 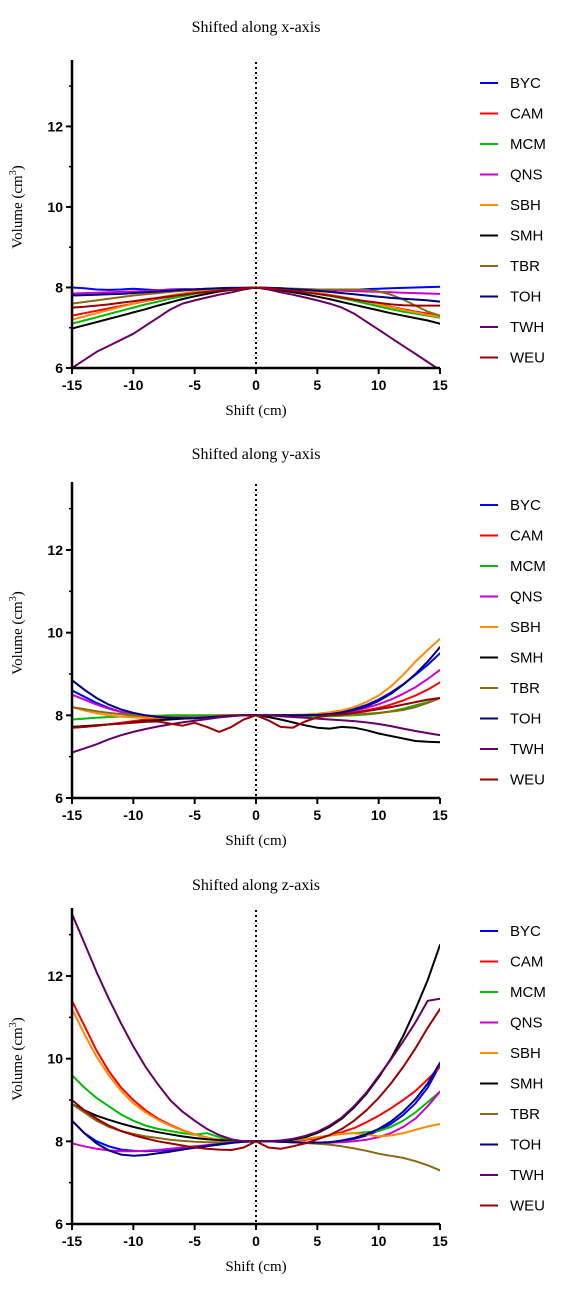 I want to click on series-line-byc, so click(x=256, y=1108).